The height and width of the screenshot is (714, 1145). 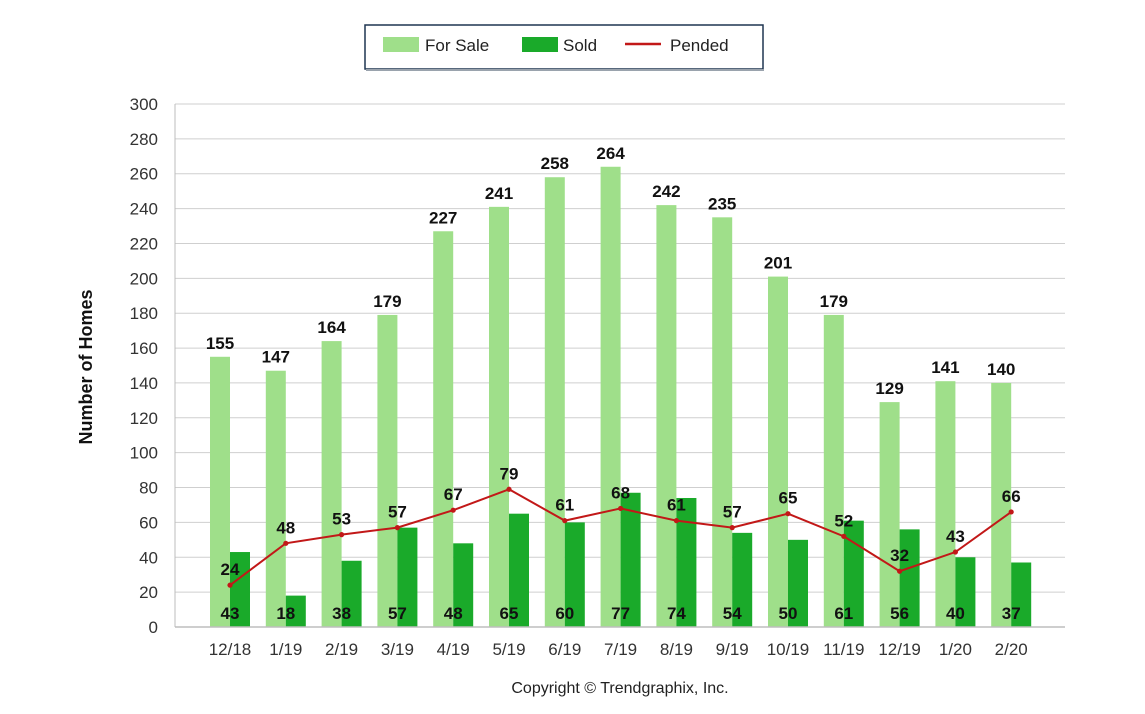 I want to click on pended-value-label: 68, so click(x=620, y=492).